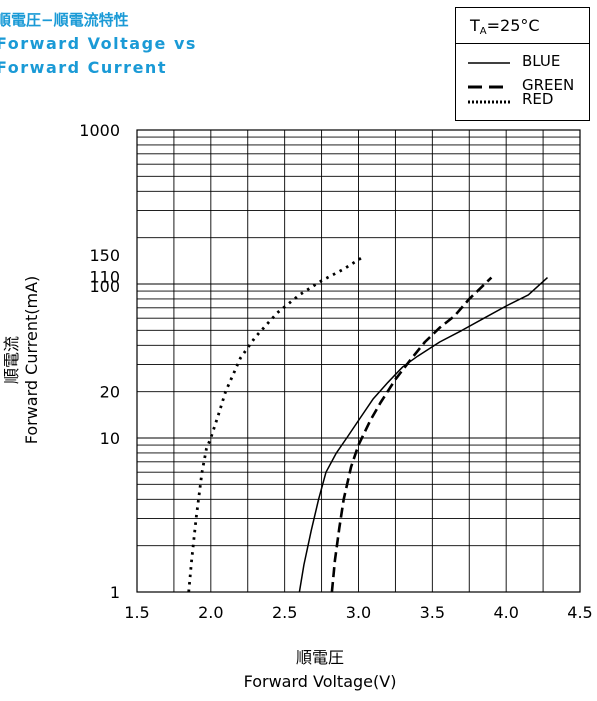 The width and height of the screenshot is (597, 701). Describe the element at coordinates (411, 434) in the screenshot. I see `series-line-green` at that location.